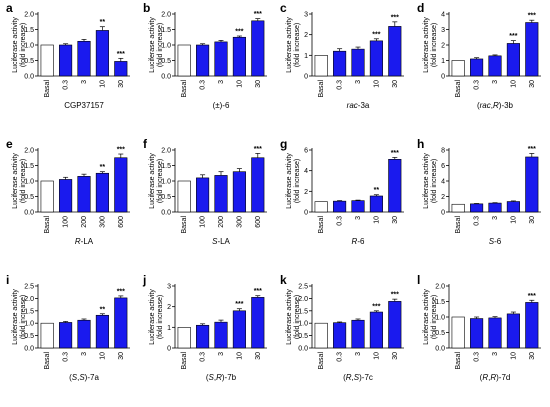 The image size is (550, 407). Describe the element at coordinates (29, 15) in the screenshot. I see `y-tick-label: 2.0` at that location.